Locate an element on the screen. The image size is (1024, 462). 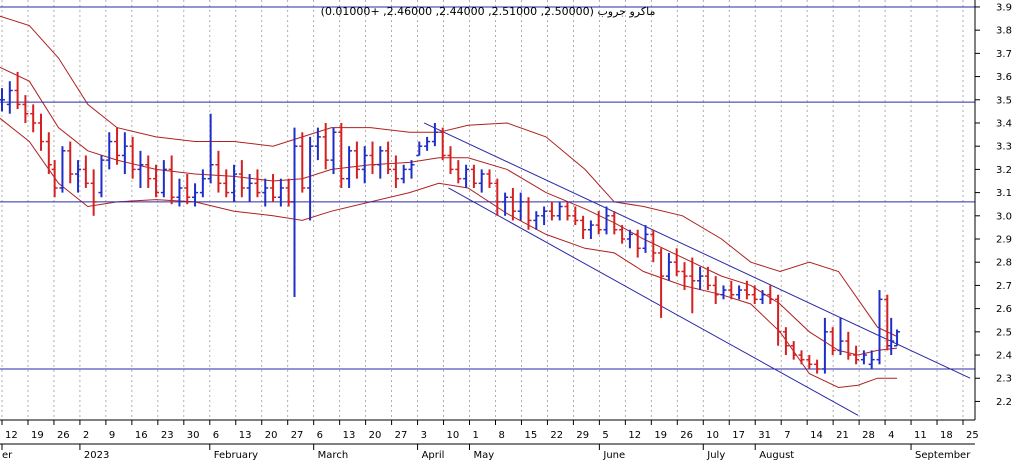
y-tick-label: 3.1 is located at coordinates (1004, 193).